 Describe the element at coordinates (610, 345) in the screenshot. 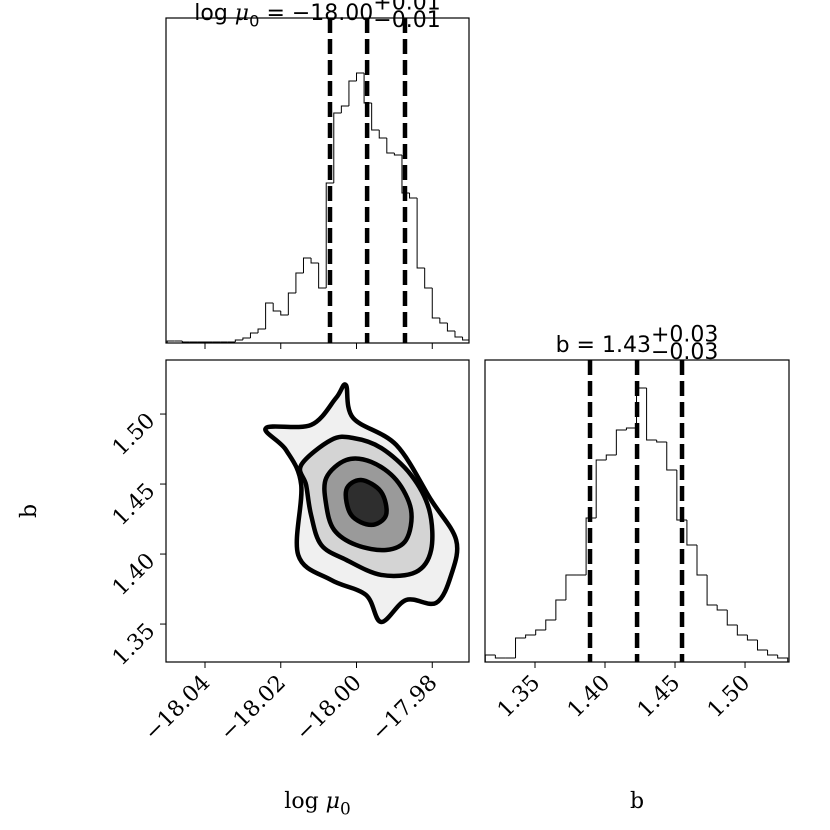

I see `title-value: = 1.43` at that location.